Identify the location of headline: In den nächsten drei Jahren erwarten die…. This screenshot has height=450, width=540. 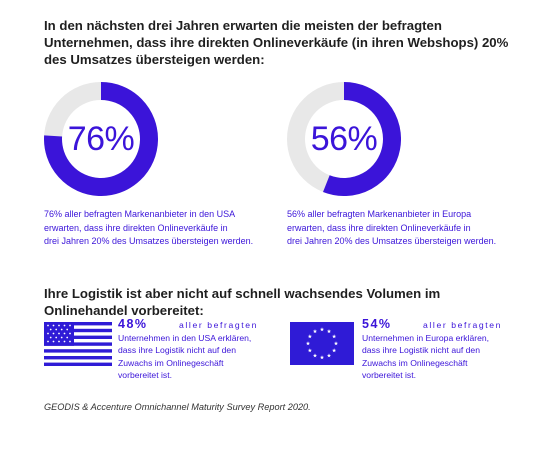
(276, 42).